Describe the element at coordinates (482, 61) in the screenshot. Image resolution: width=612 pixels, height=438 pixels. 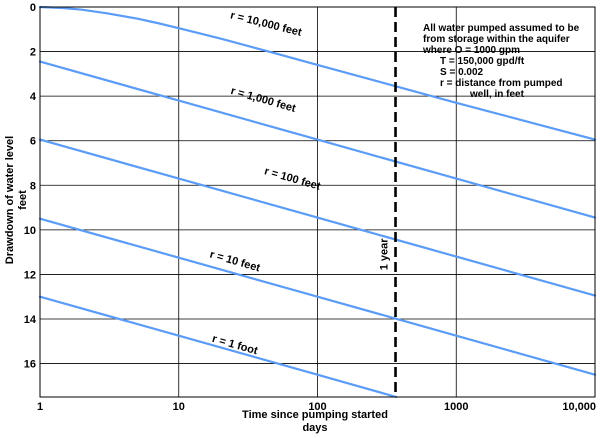
I see `note-line-4: T = 150,000 gpd/ft` at that location.